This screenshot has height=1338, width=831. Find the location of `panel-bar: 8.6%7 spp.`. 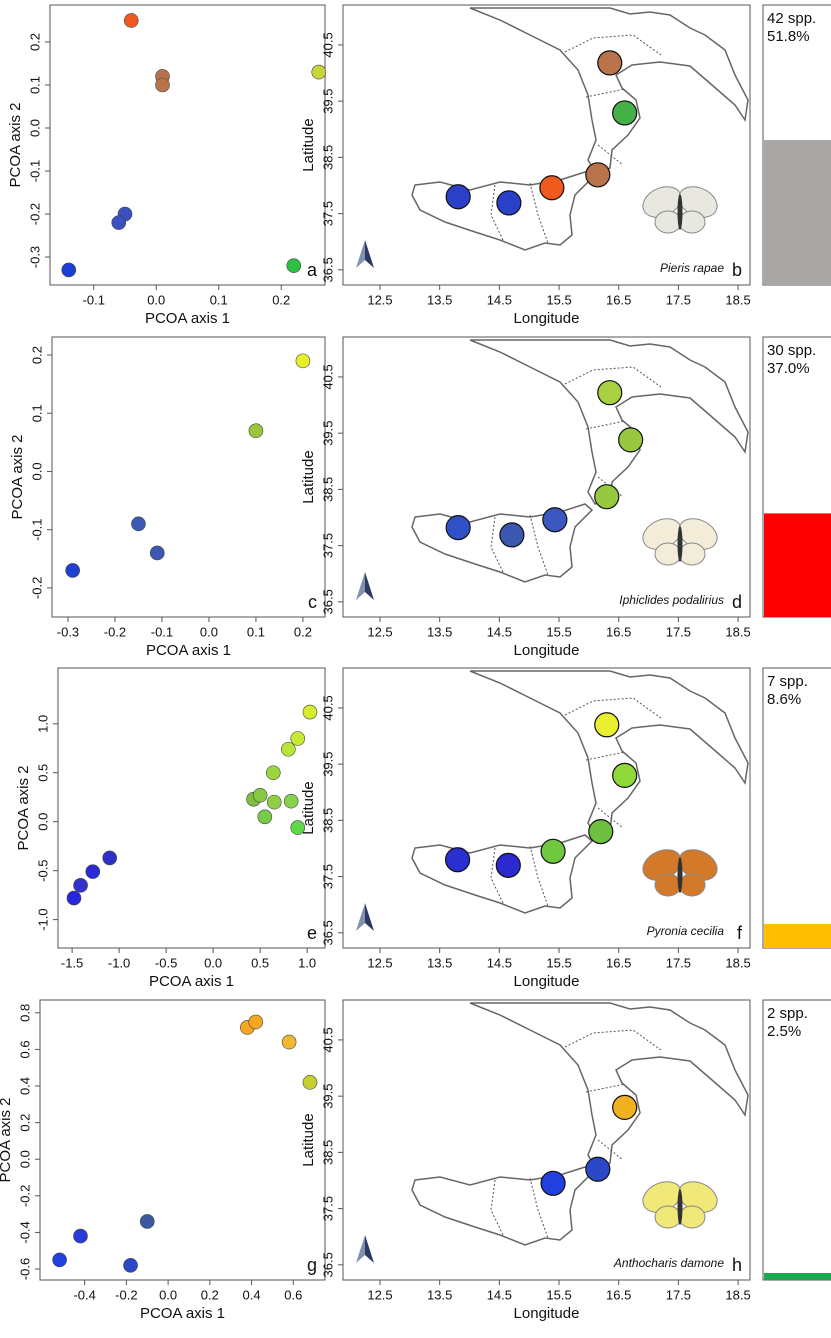

panel-bar: 8.6%7 spp. is located at coordinates (796, 808).